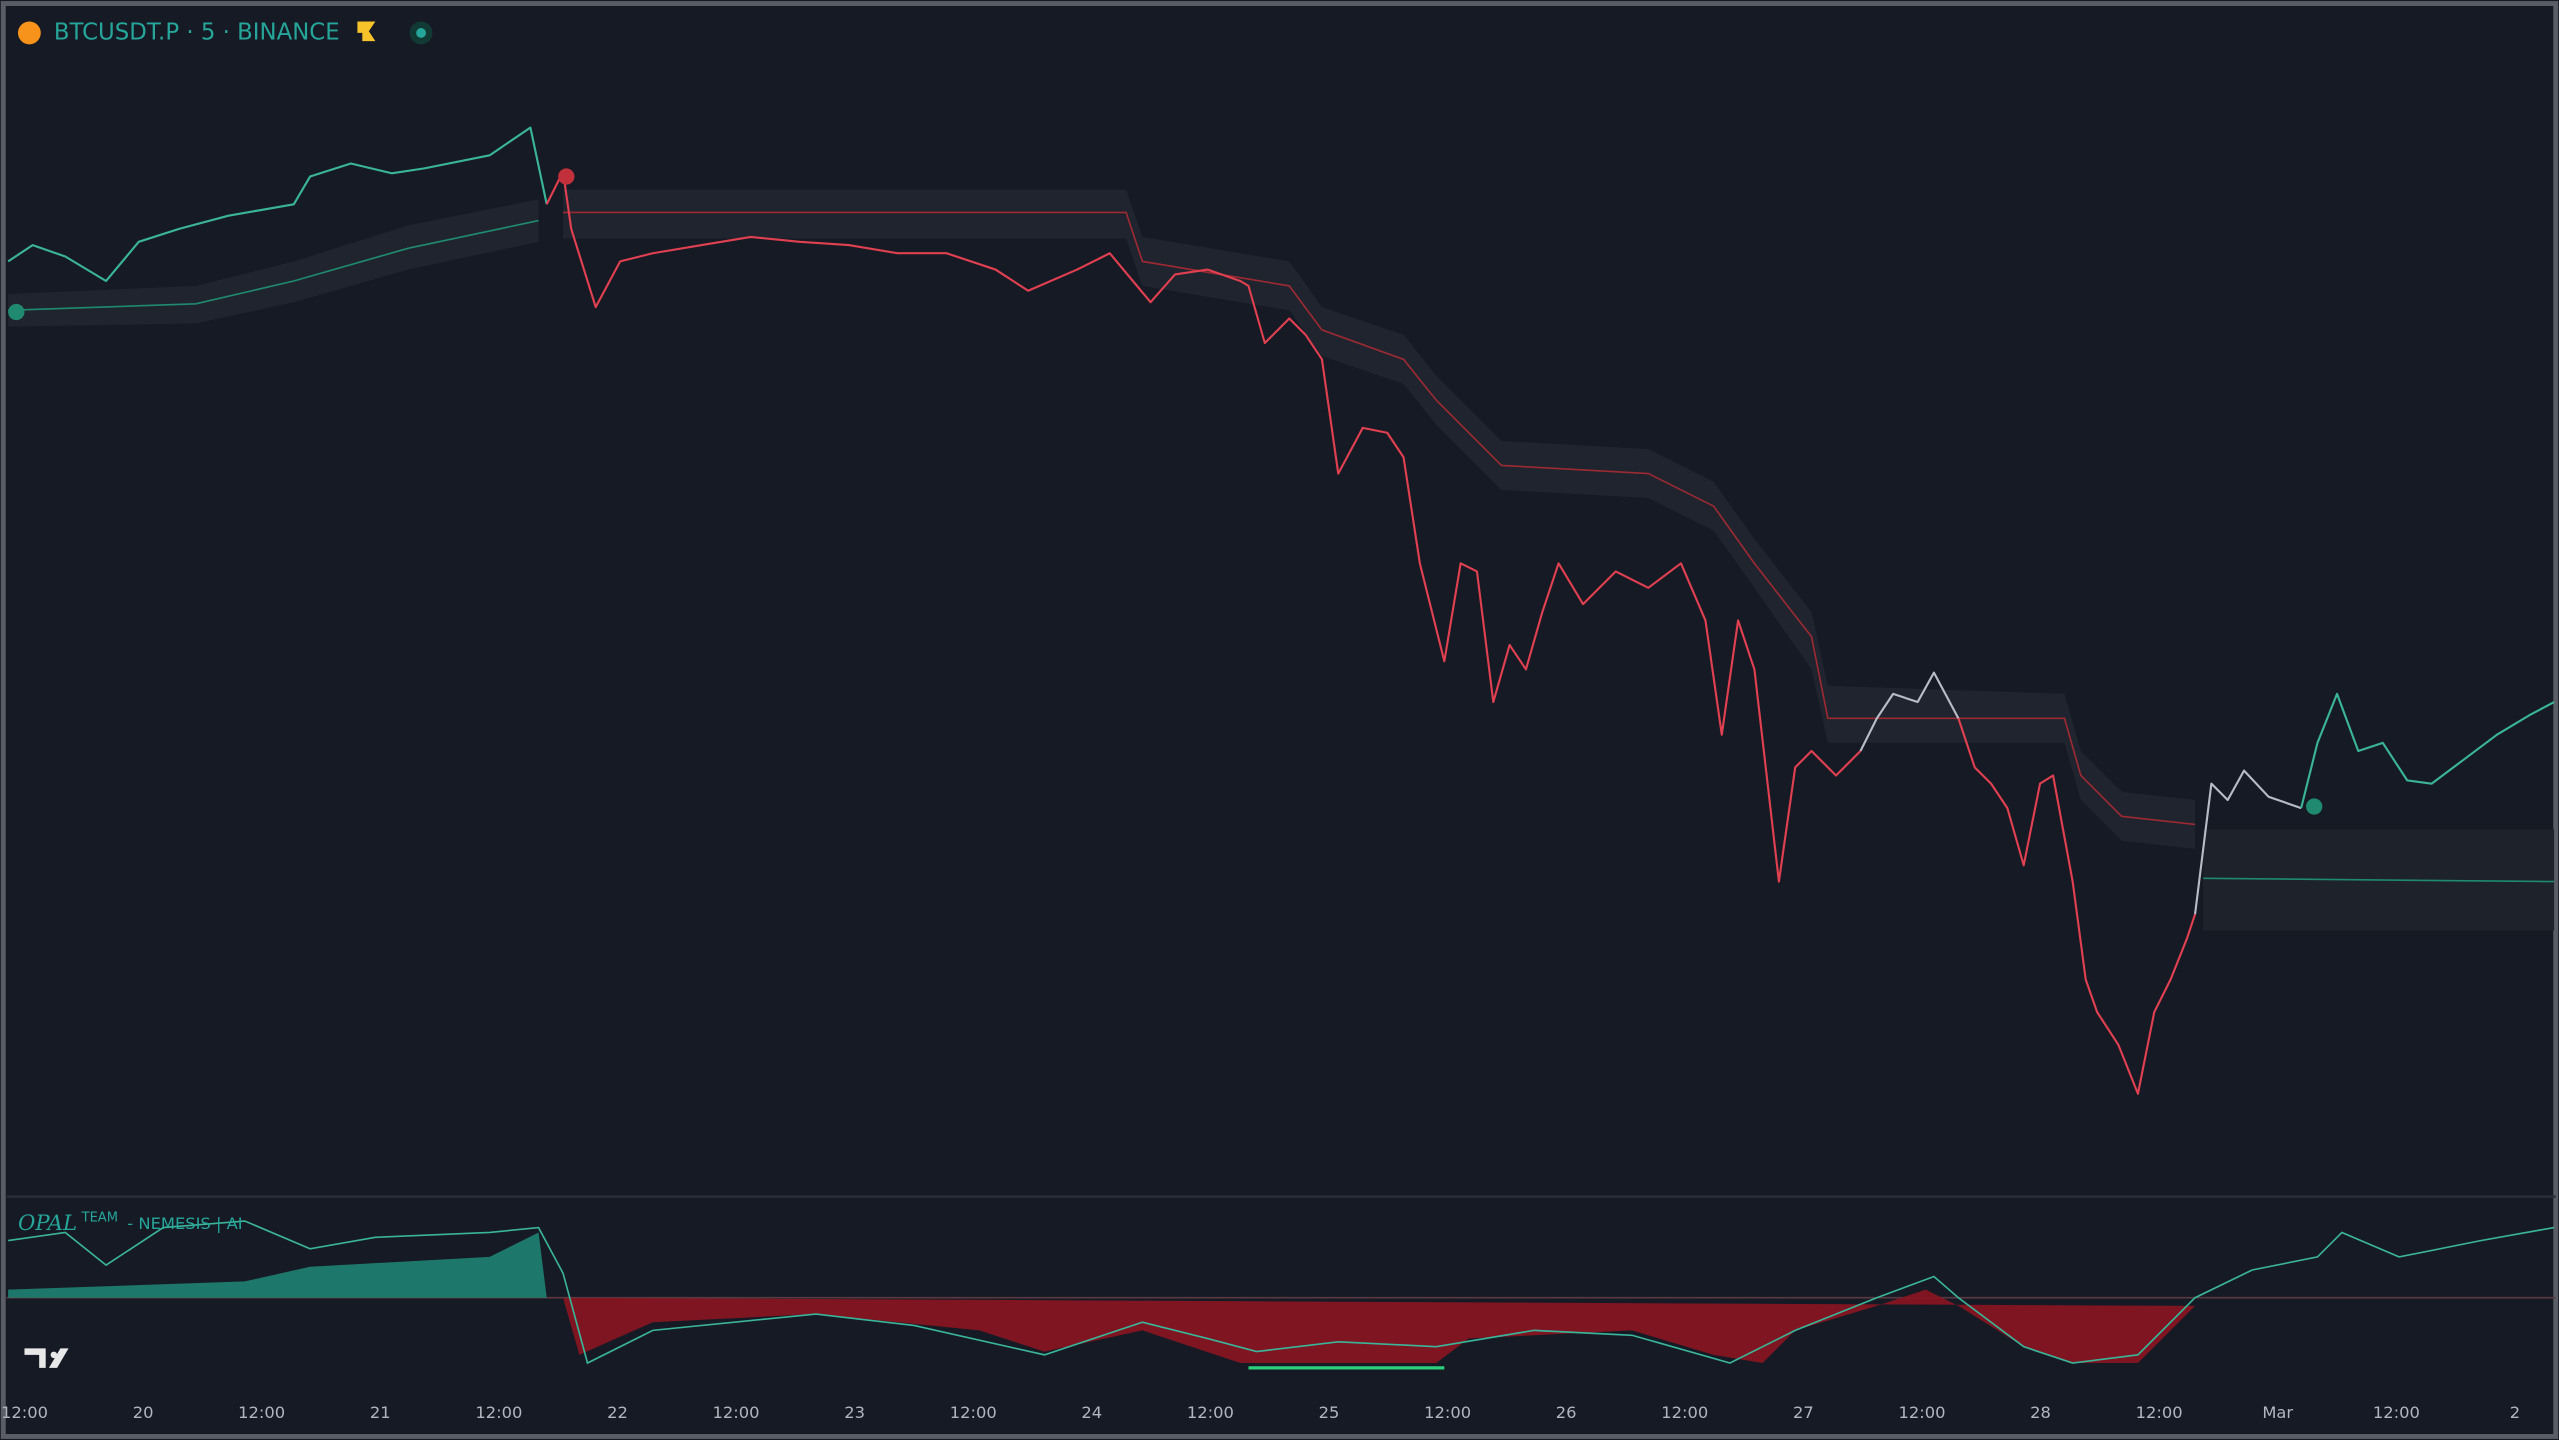 This screenshot has height=1440, width=2559. I want to click on time-label: 26, so click(1566, 1412).